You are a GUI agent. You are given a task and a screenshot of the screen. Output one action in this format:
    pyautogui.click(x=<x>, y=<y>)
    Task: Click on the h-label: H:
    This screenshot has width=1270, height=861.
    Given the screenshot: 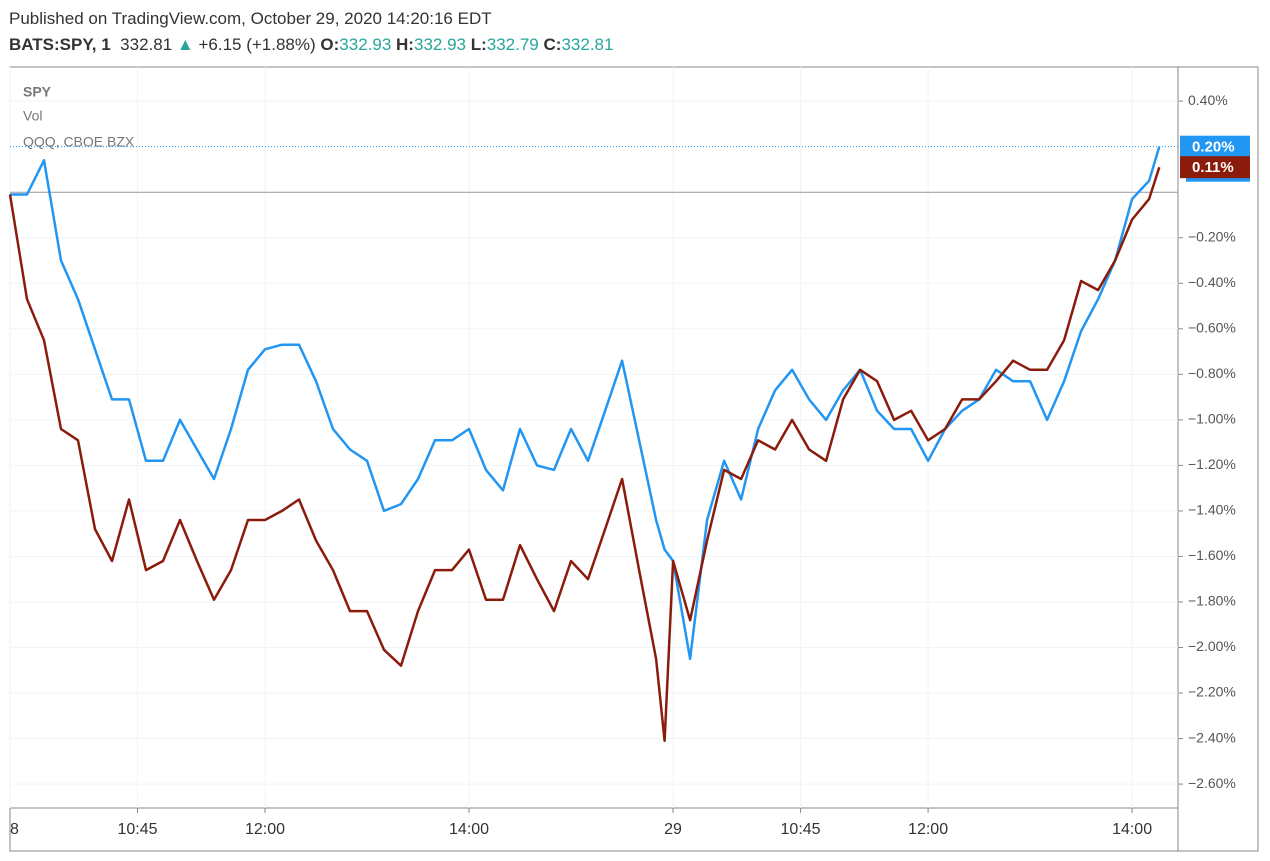 What is the action you would take?
    pyautogui.click(x=405, y=44)
    